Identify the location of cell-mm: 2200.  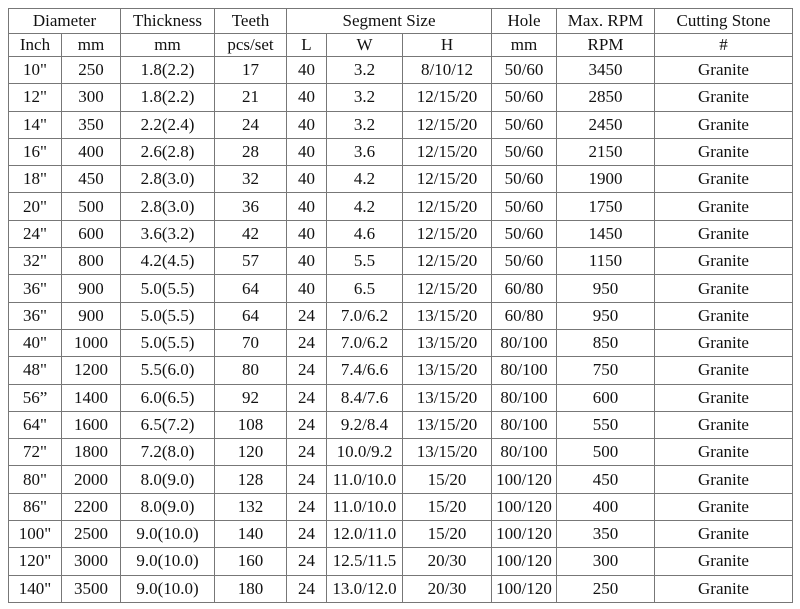
(91, 507).